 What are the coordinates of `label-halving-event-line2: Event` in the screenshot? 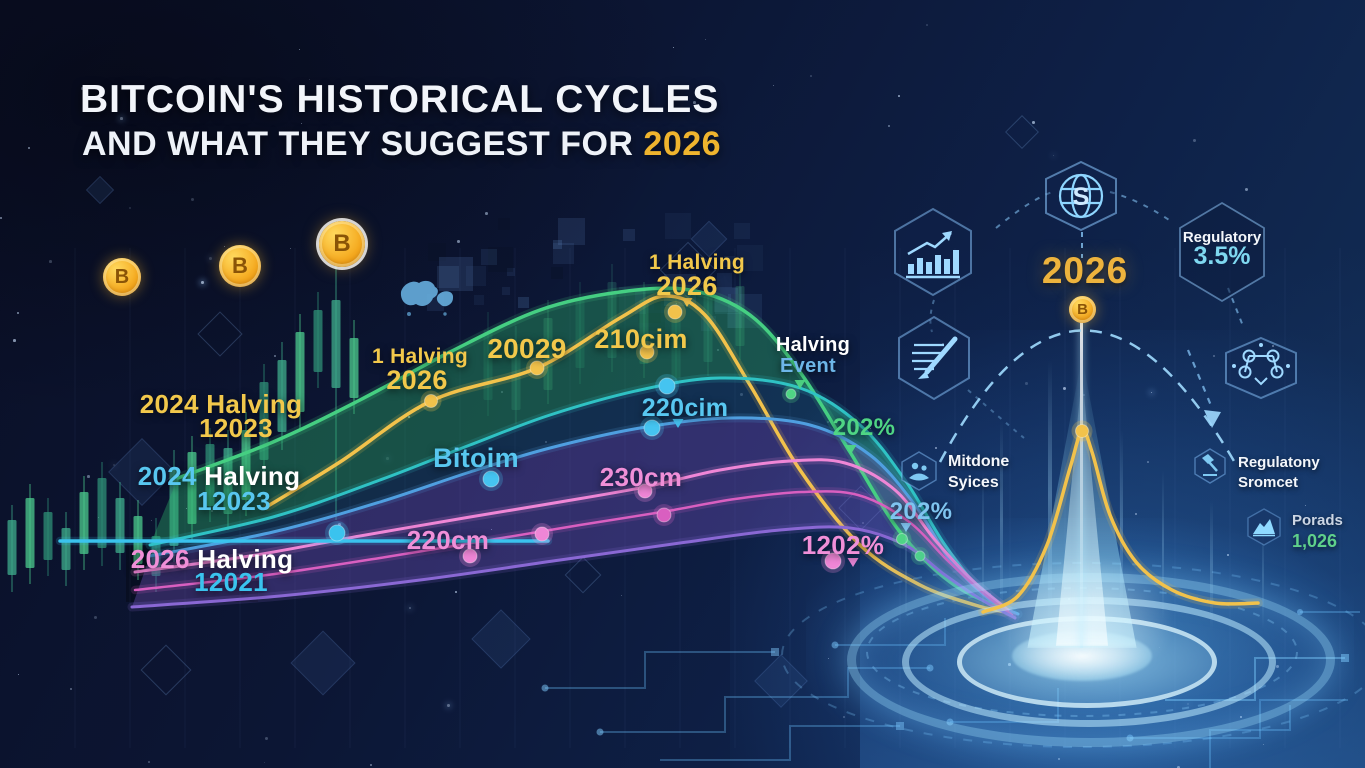 It's located at (808, 366).